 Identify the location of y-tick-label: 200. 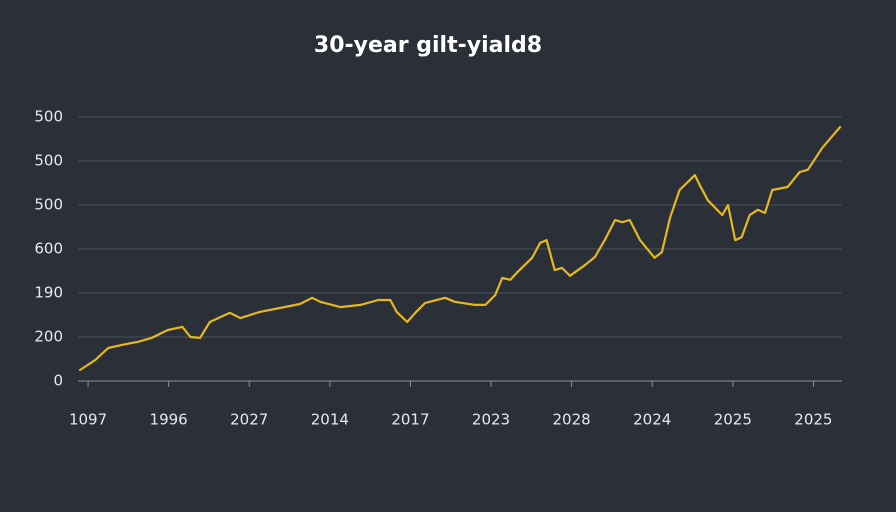
(48, 337).